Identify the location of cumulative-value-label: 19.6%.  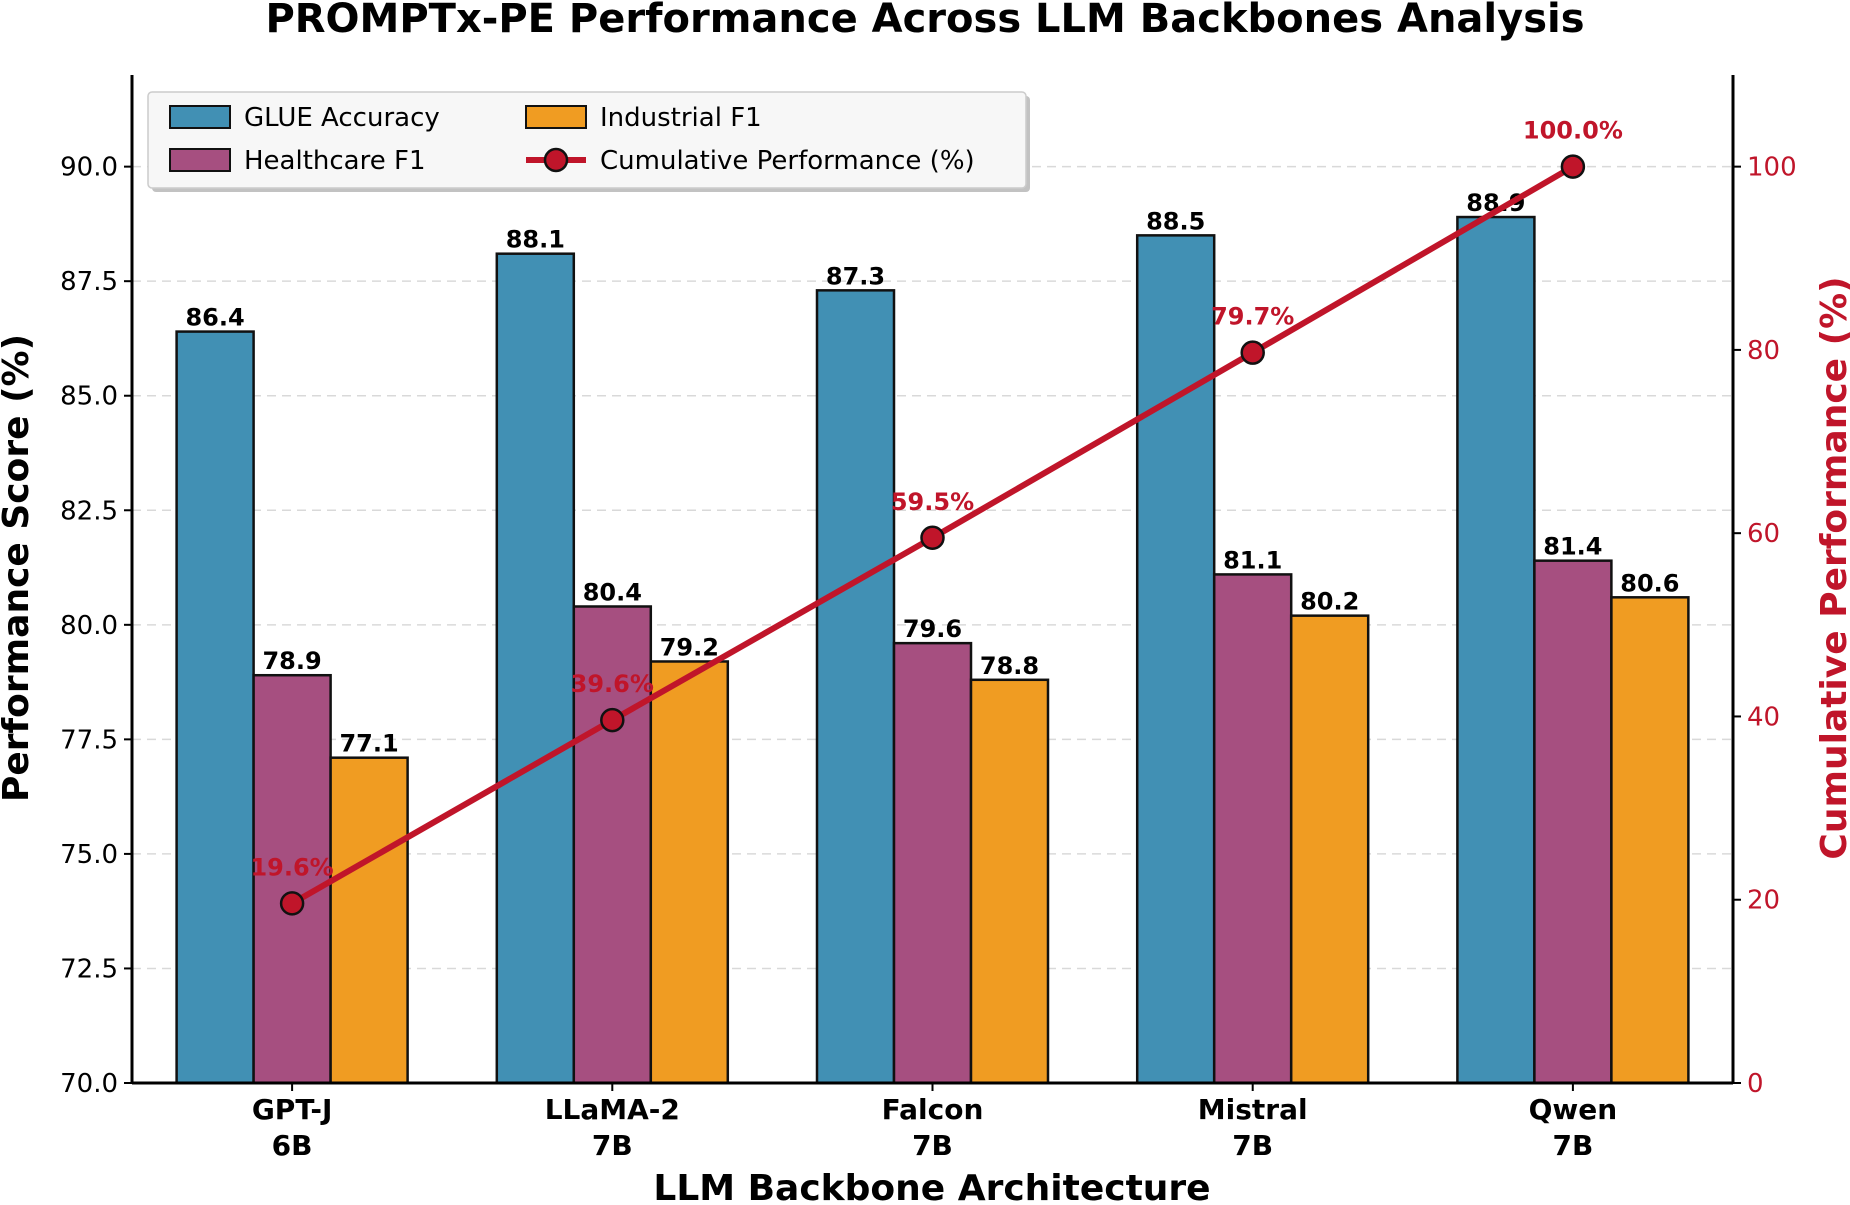
(291, 867).